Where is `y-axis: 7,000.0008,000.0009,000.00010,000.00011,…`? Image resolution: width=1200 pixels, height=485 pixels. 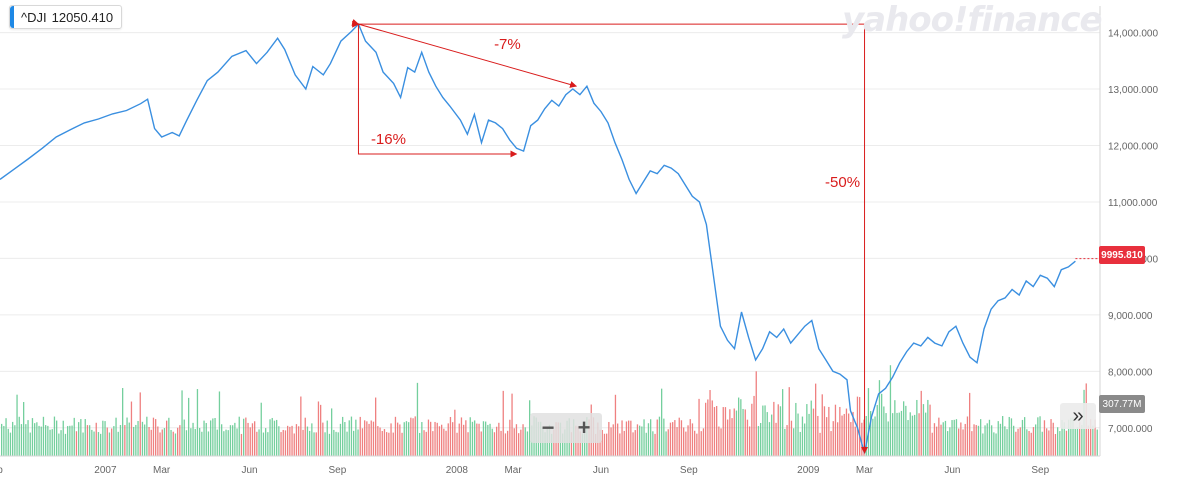 y-axis: 7,000.0008,000.0009,000.00010,000.00011,… is located at coordinates (1128, 231).